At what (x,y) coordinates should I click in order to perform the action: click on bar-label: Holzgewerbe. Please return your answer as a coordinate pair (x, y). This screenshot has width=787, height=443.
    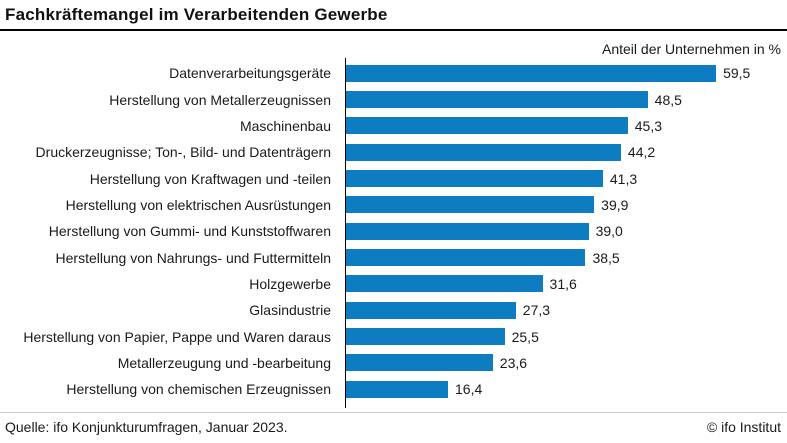
    Looking at the image, I should click on (290, 283).